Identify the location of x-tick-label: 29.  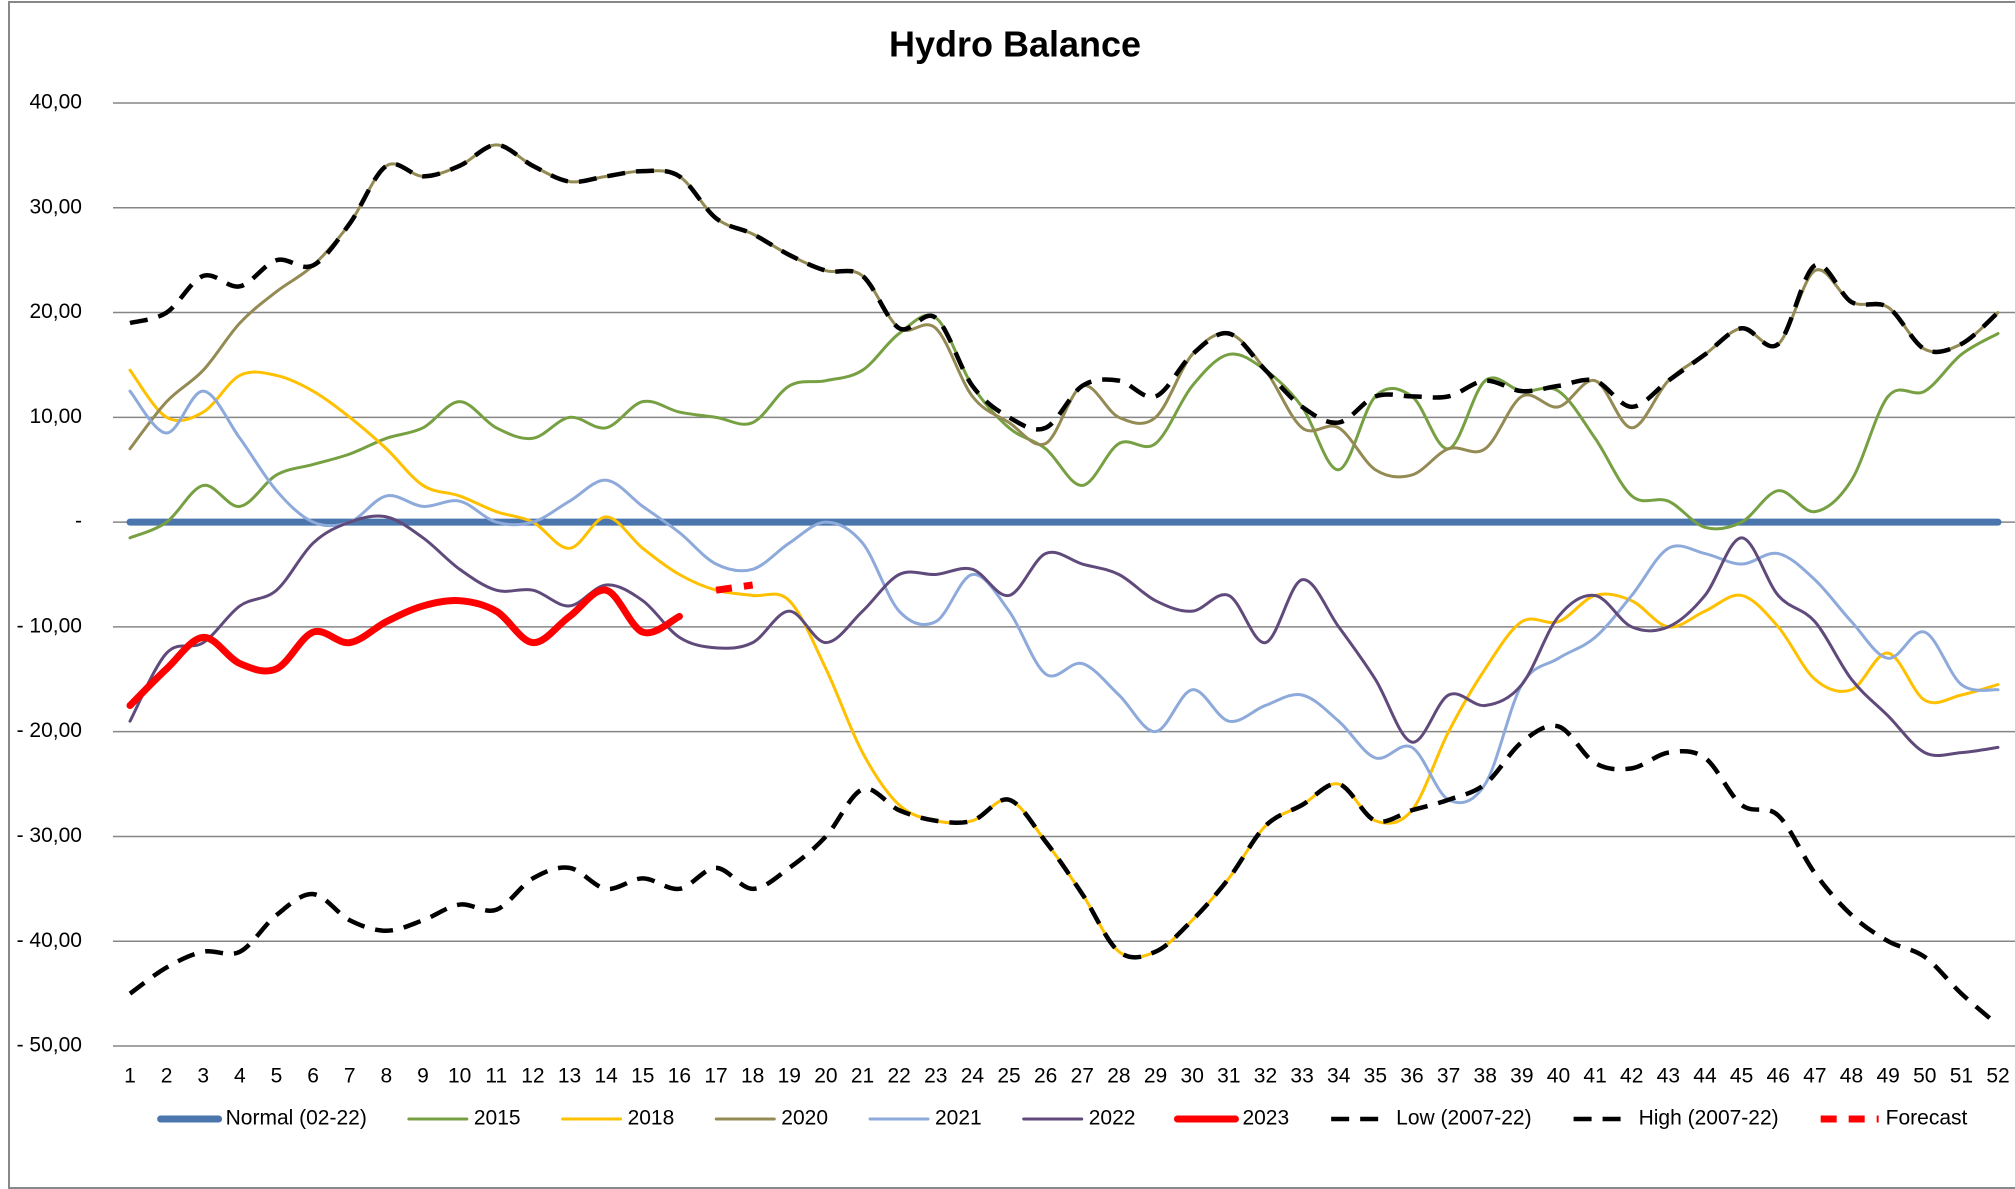
(1155, 1076).